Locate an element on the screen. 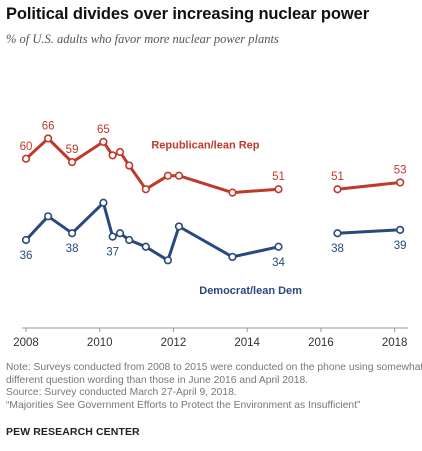 The width and height of the screenshot is (422, 451). republican-series-label: Republican/lean Rep is located at coordinates (205, 146).